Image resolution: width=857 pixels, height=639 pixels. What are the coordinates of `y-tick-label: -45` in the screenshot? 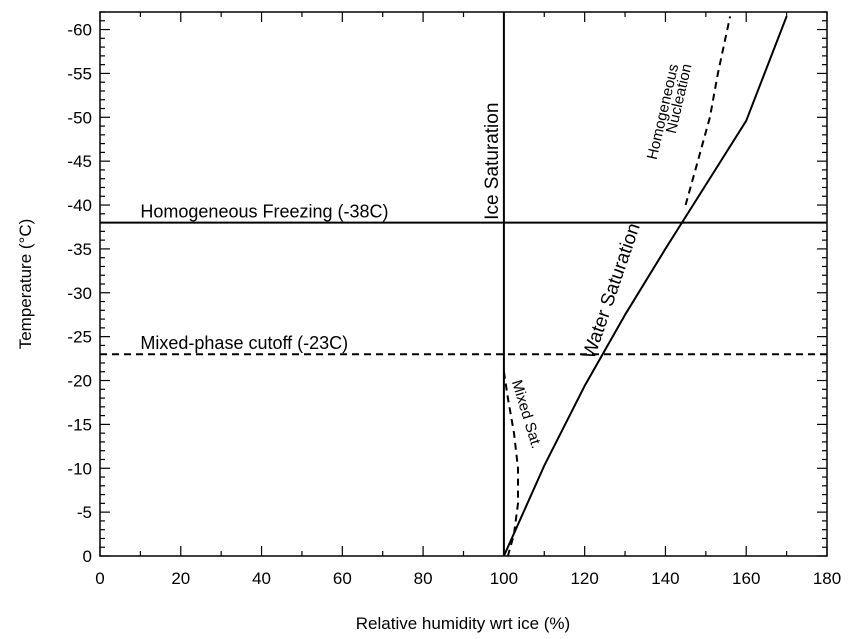 It's located at (79, 161).